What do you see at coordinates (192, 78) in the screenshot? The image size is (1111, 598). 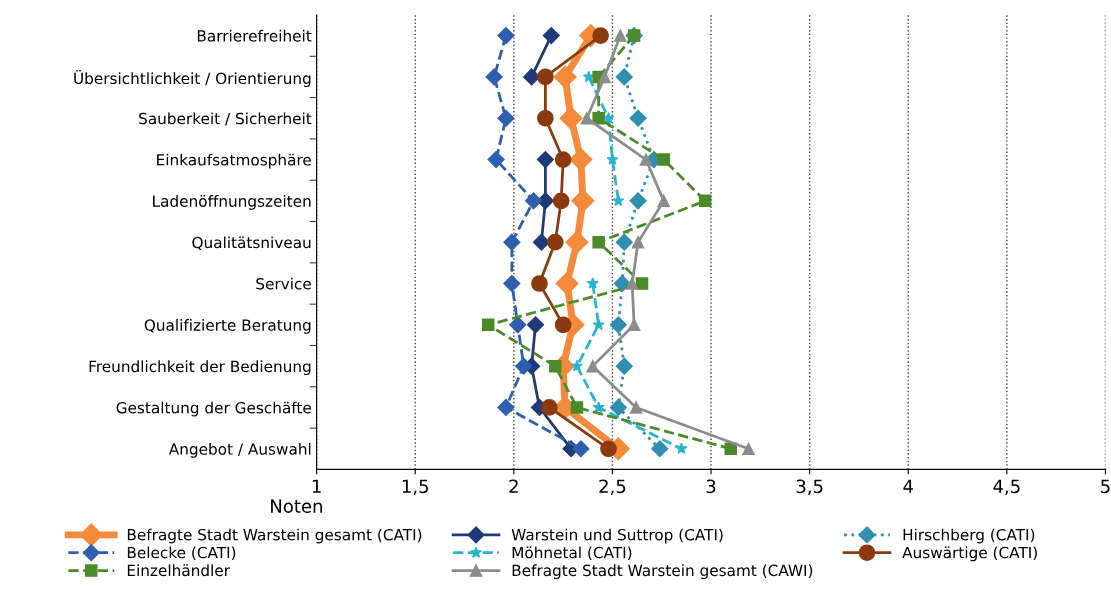 I see `y-tick-label: Übersichtlichkeit / Orientierung` at bounding box center [192, 78].